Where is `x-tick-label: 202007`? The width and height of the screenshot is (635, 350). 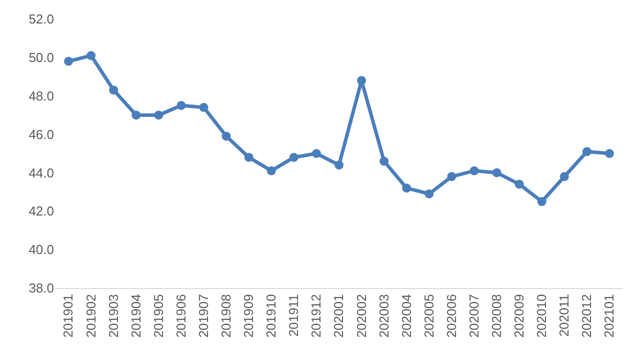
x-tick-label: 202007 is located at coordinates (474, 316).